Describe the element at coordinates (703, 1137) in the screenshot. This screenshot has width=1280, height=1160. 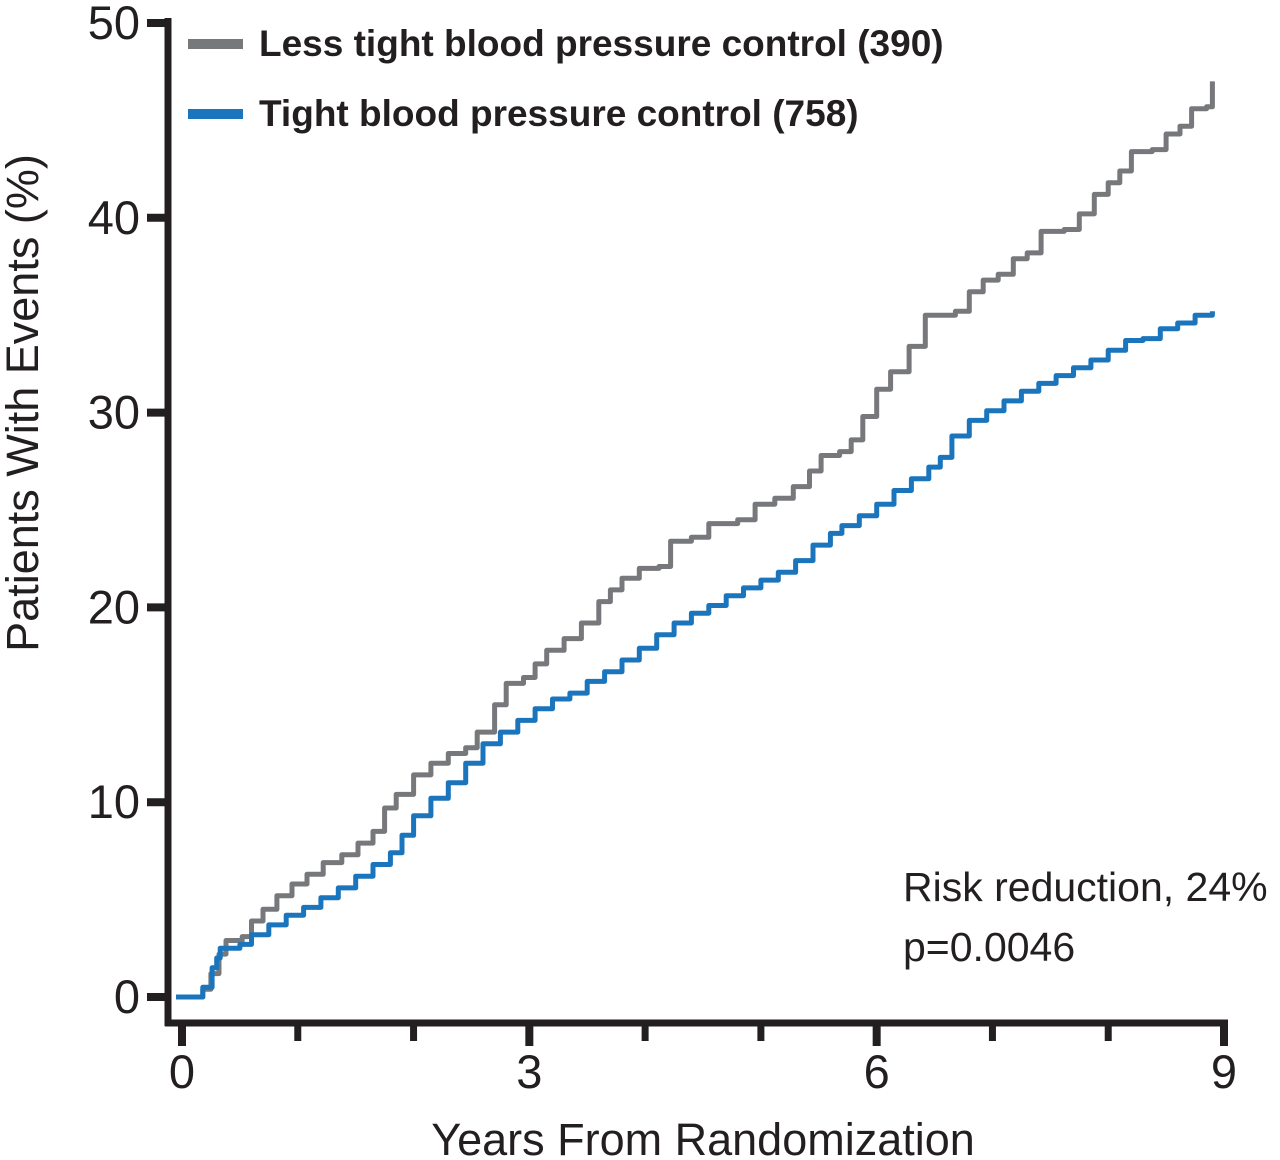
I see `x-axis-title: Years From Randomization` at that location.